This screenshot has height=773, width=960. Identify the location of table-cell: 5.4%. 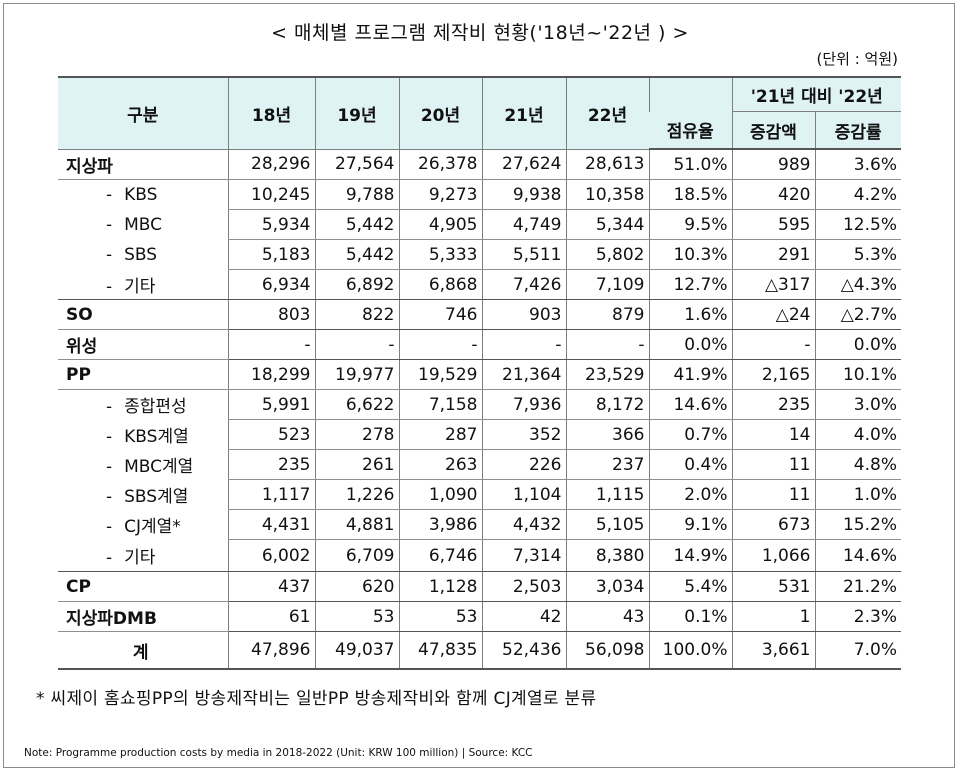
(690, 586).